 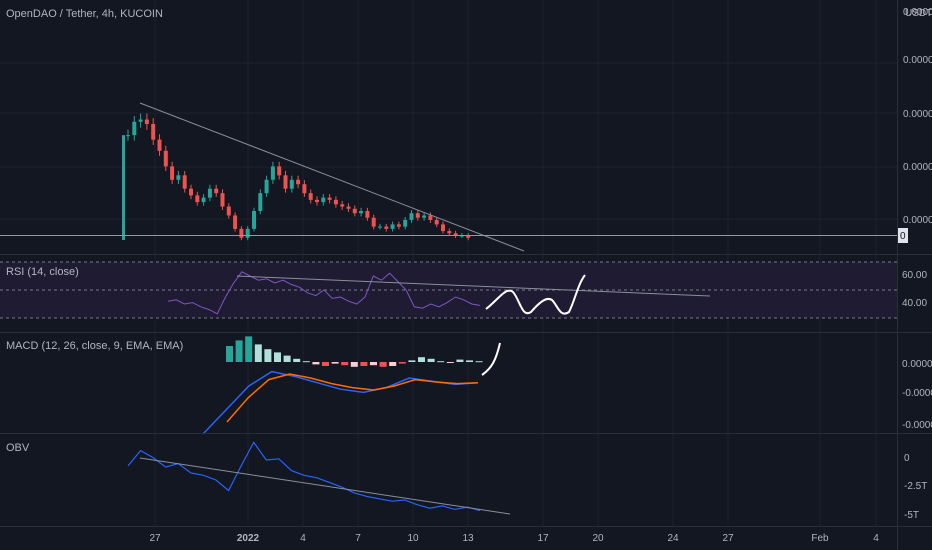 I want to click on candlestick-series, so click(x=296, y=177).